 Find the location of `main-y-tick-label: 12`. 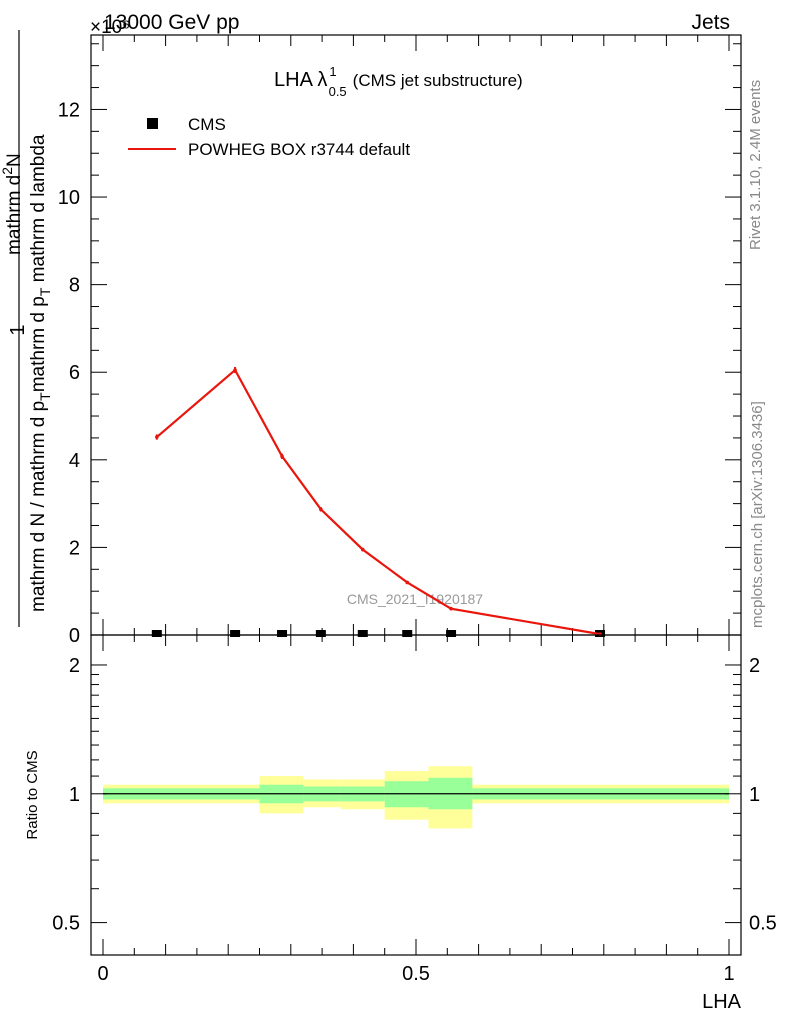

main-y-tick-label: 12 is located at coordinates (69, 110).